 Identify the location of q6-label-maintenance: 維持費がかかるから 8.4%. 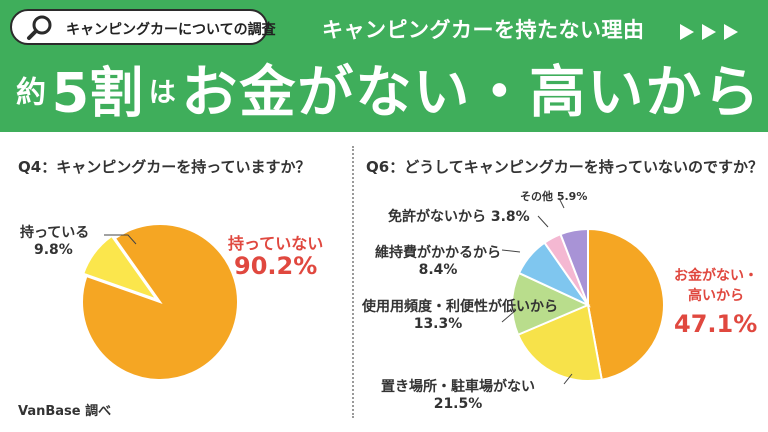
(438, 260).